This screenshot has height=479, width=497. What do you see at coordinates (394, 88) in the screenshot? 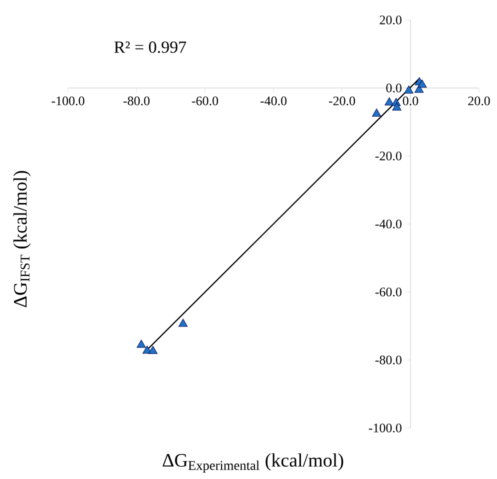
I see `y-tick-label: 0.0` at bounding box center [394, 88].